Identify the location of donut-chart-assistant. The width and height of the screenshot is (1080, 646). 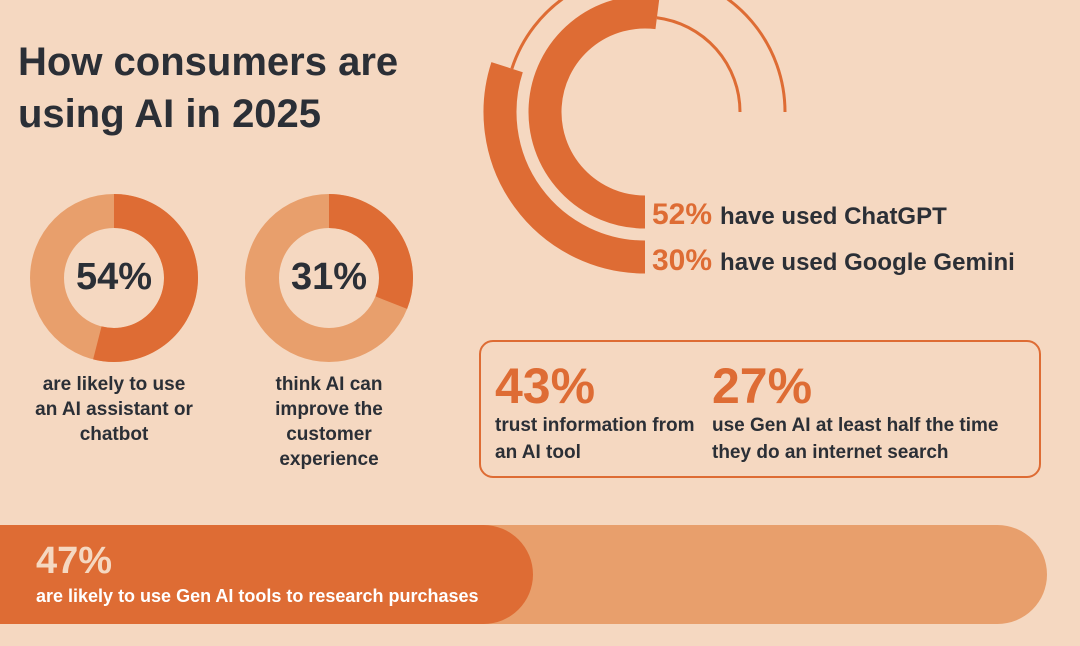
(114, 278).